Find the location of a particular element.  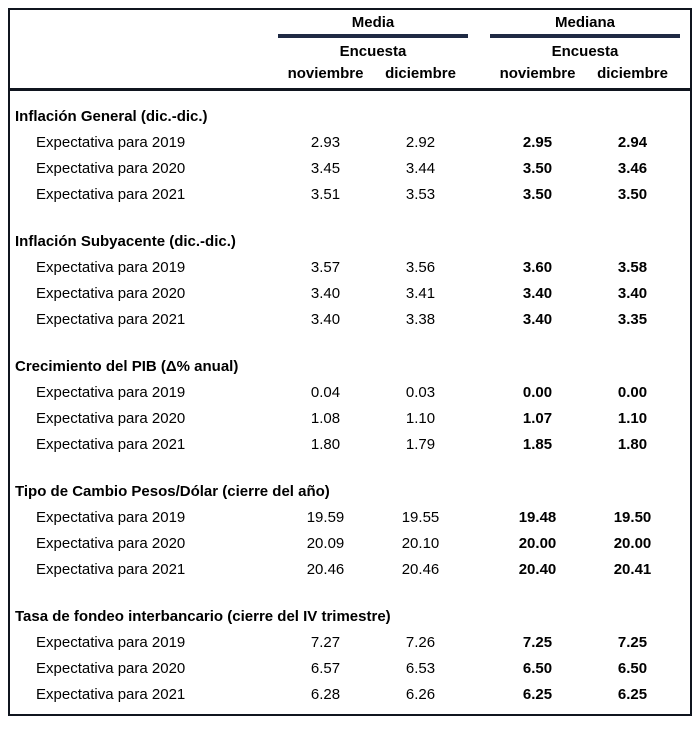

media-noviembre-value: 1.80 is located at coordinates (325, 444).